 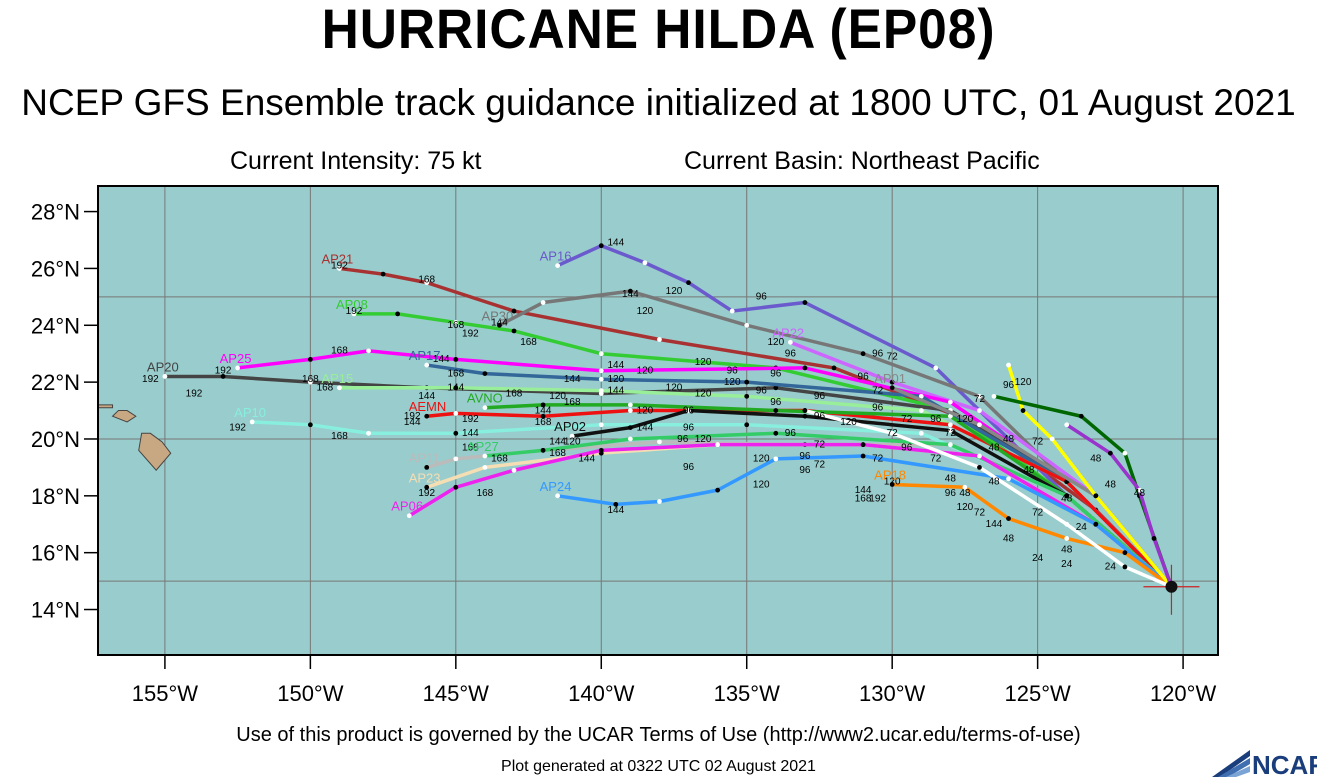 I want to click on lat-tick-label: 26°N, so click(x=55, y=268).